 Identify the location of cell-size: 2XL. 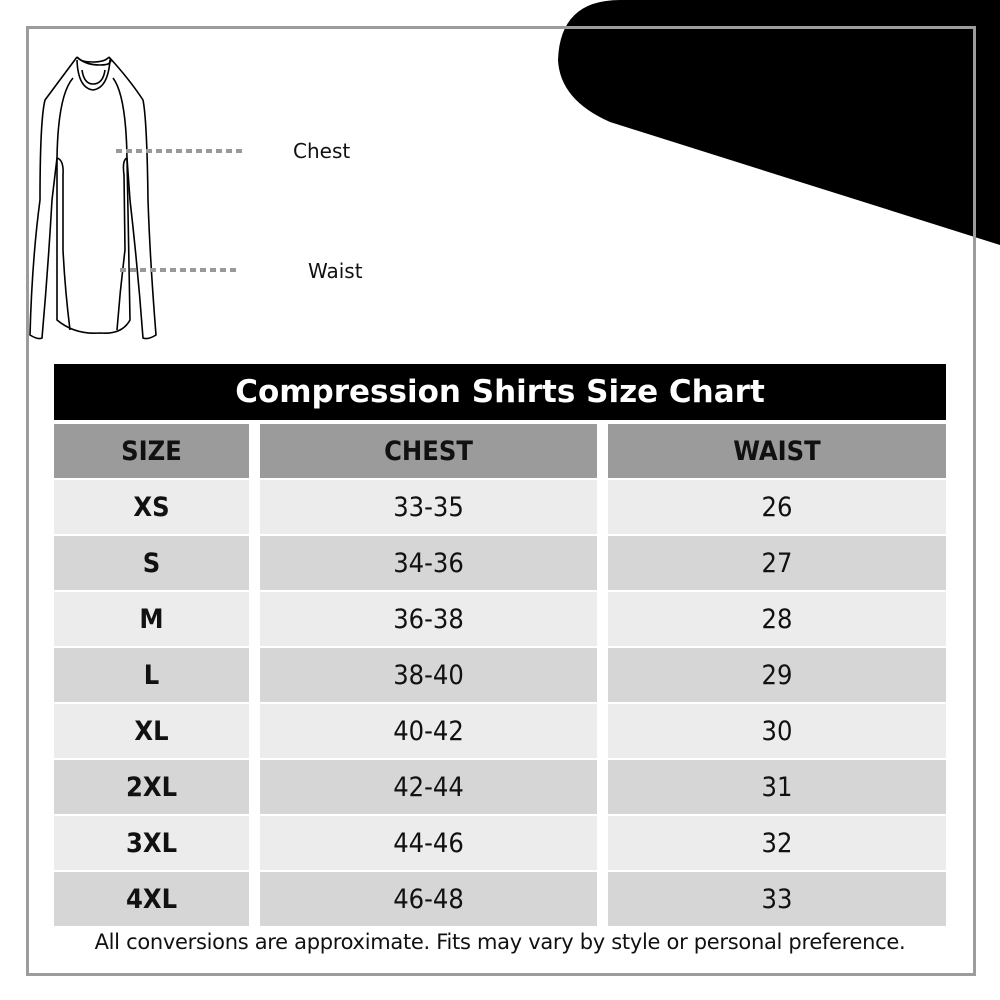
(151, 787).